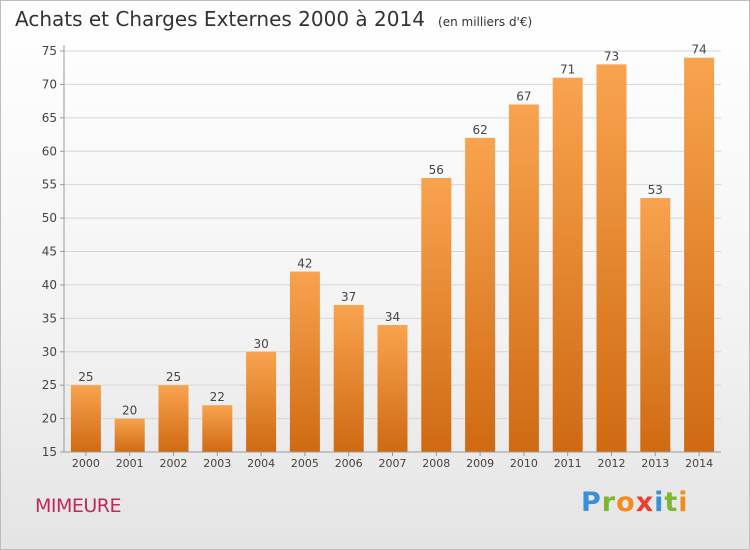  What do you see at coordinates (436, 314) in the screenshot?
I see `bar-2008` at bounding box center [436, 314].